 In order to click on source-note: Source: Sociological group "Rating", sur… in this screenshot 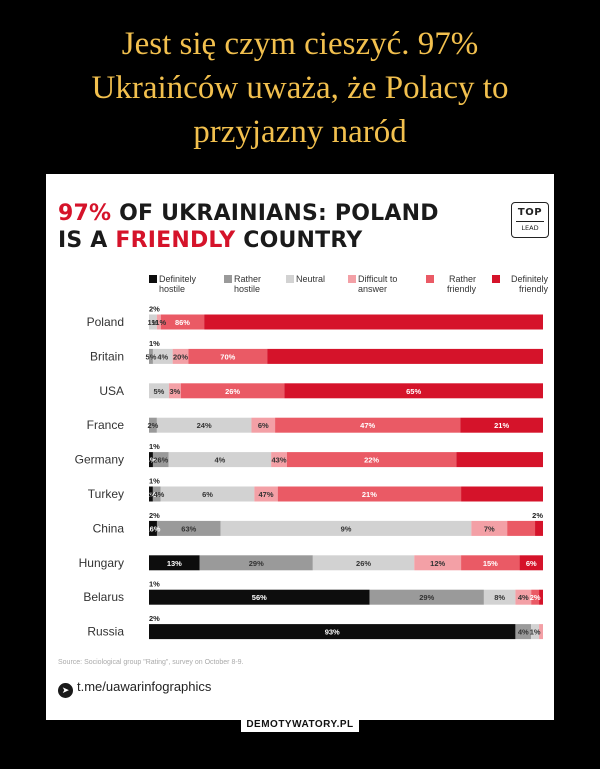, I will do `click(151, 662)`.